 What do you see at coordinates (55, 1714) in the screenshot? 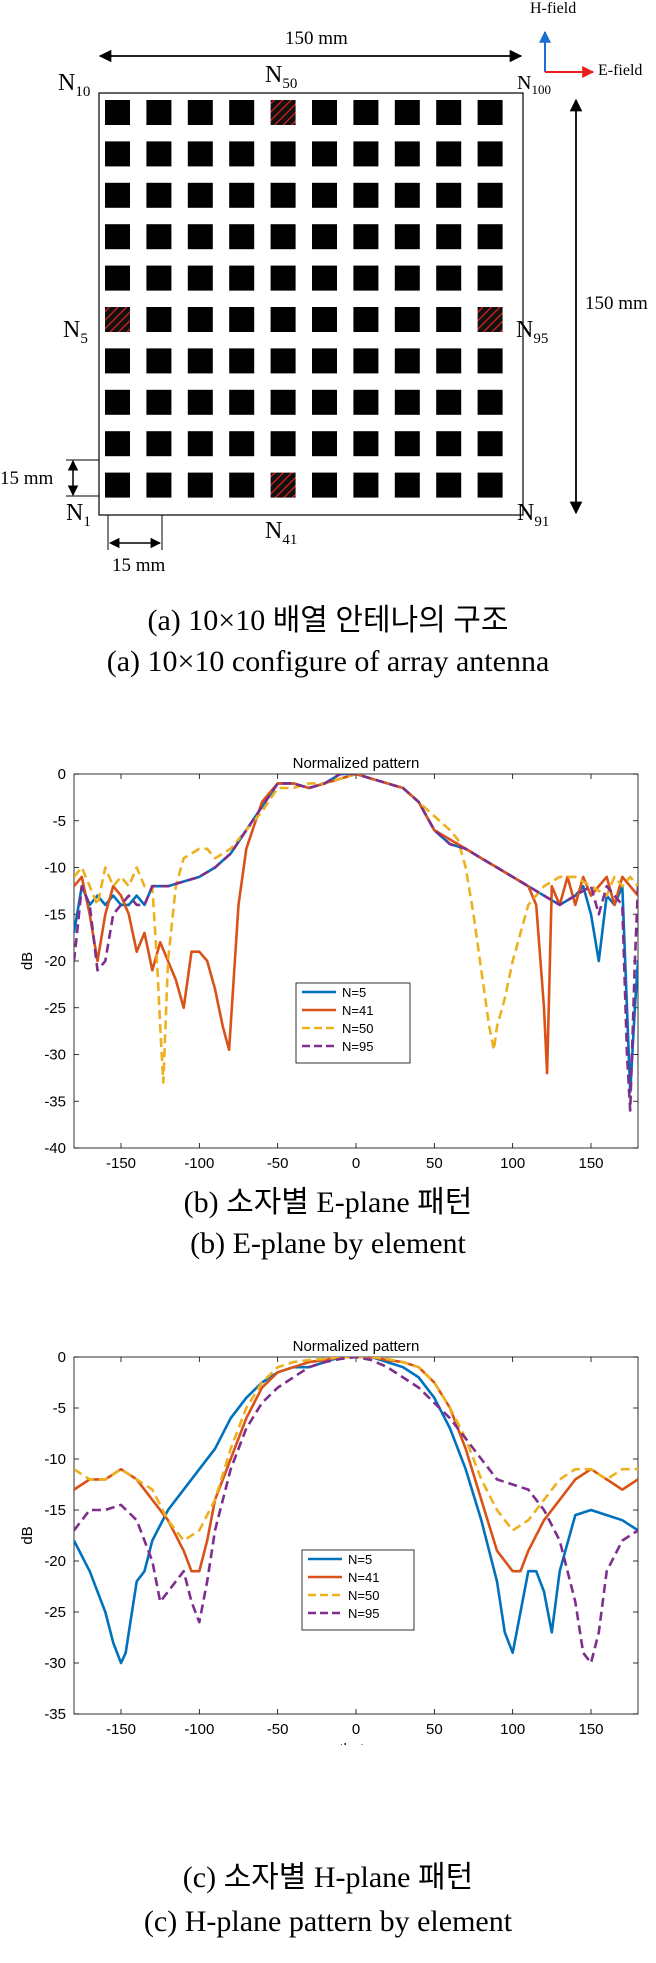
I see `y-tick-label: -35` at bounding box center [55, 1714].